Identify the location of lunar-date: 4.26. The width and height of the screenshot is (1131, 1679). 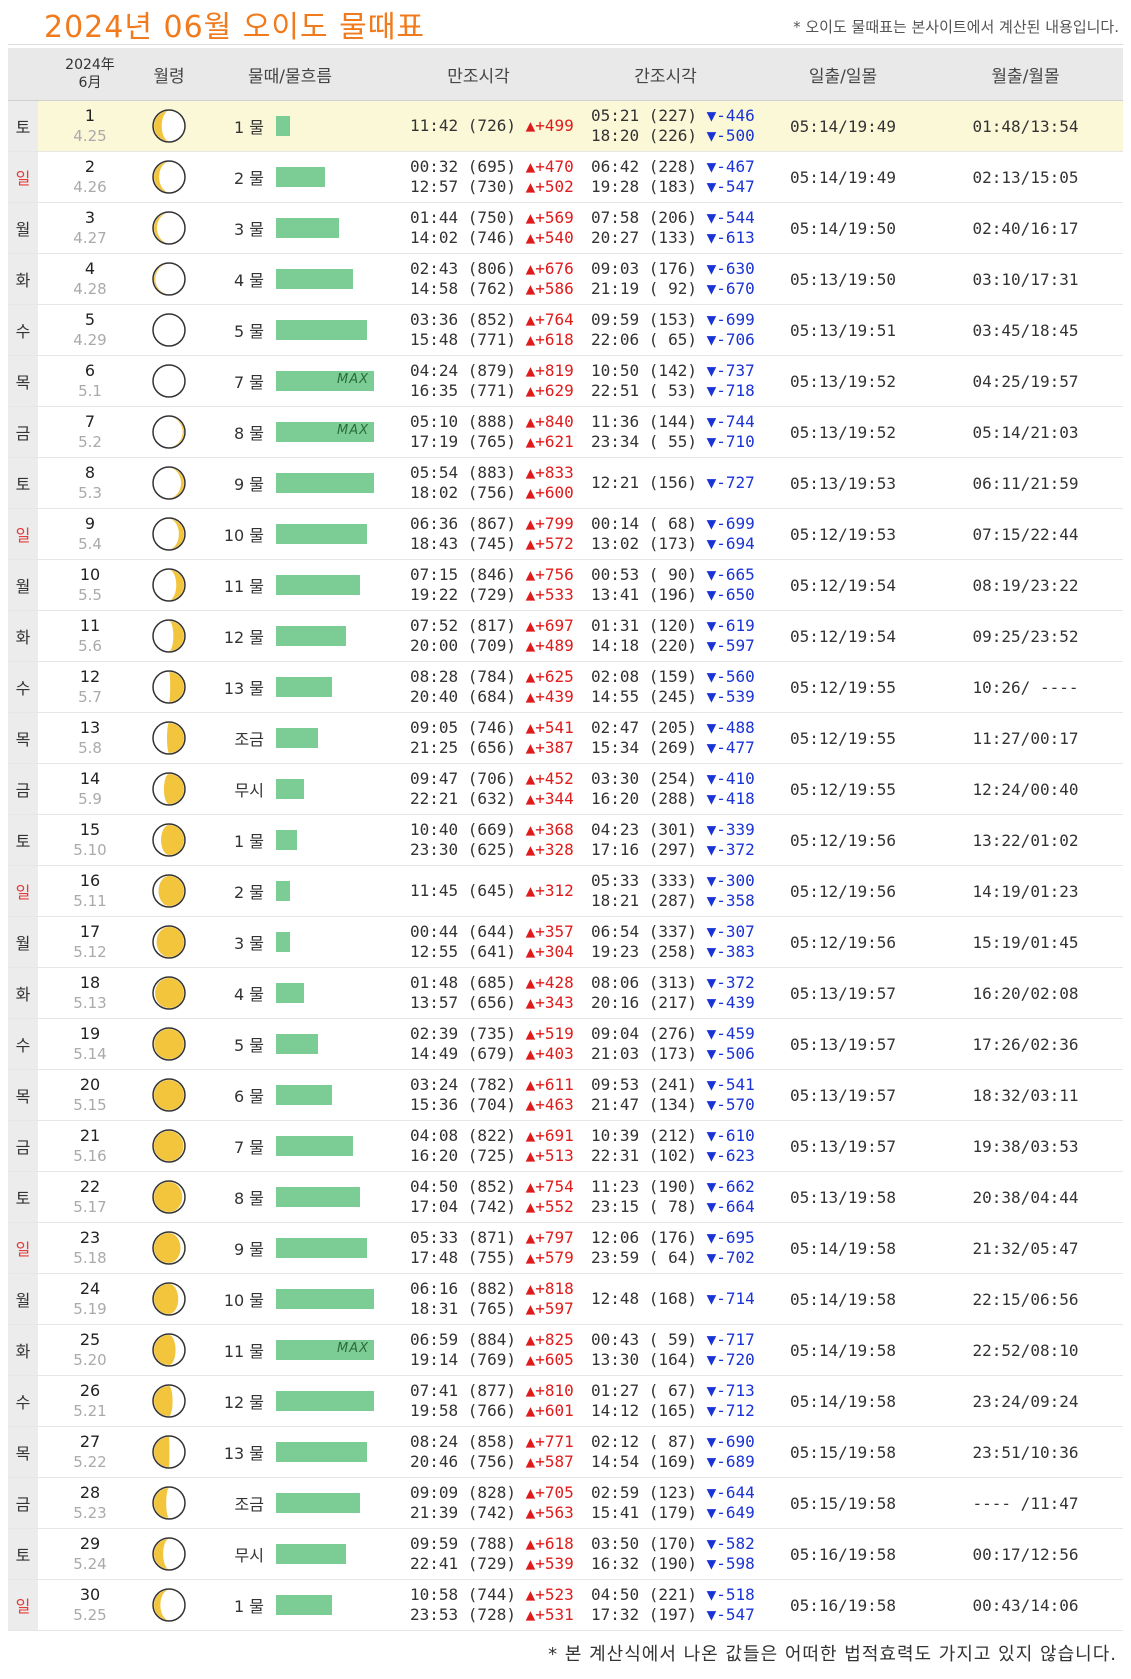
(90, 187).